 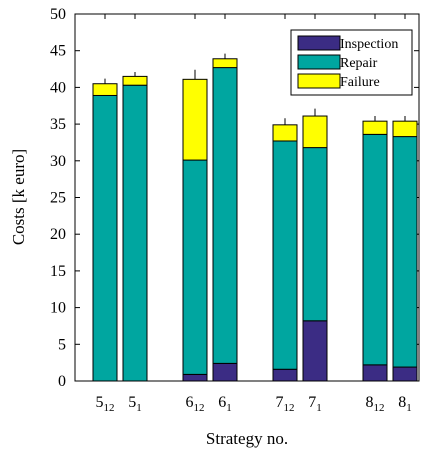 I want to click on legend-label-inspection: Inspection, so click(x=369, y=44).